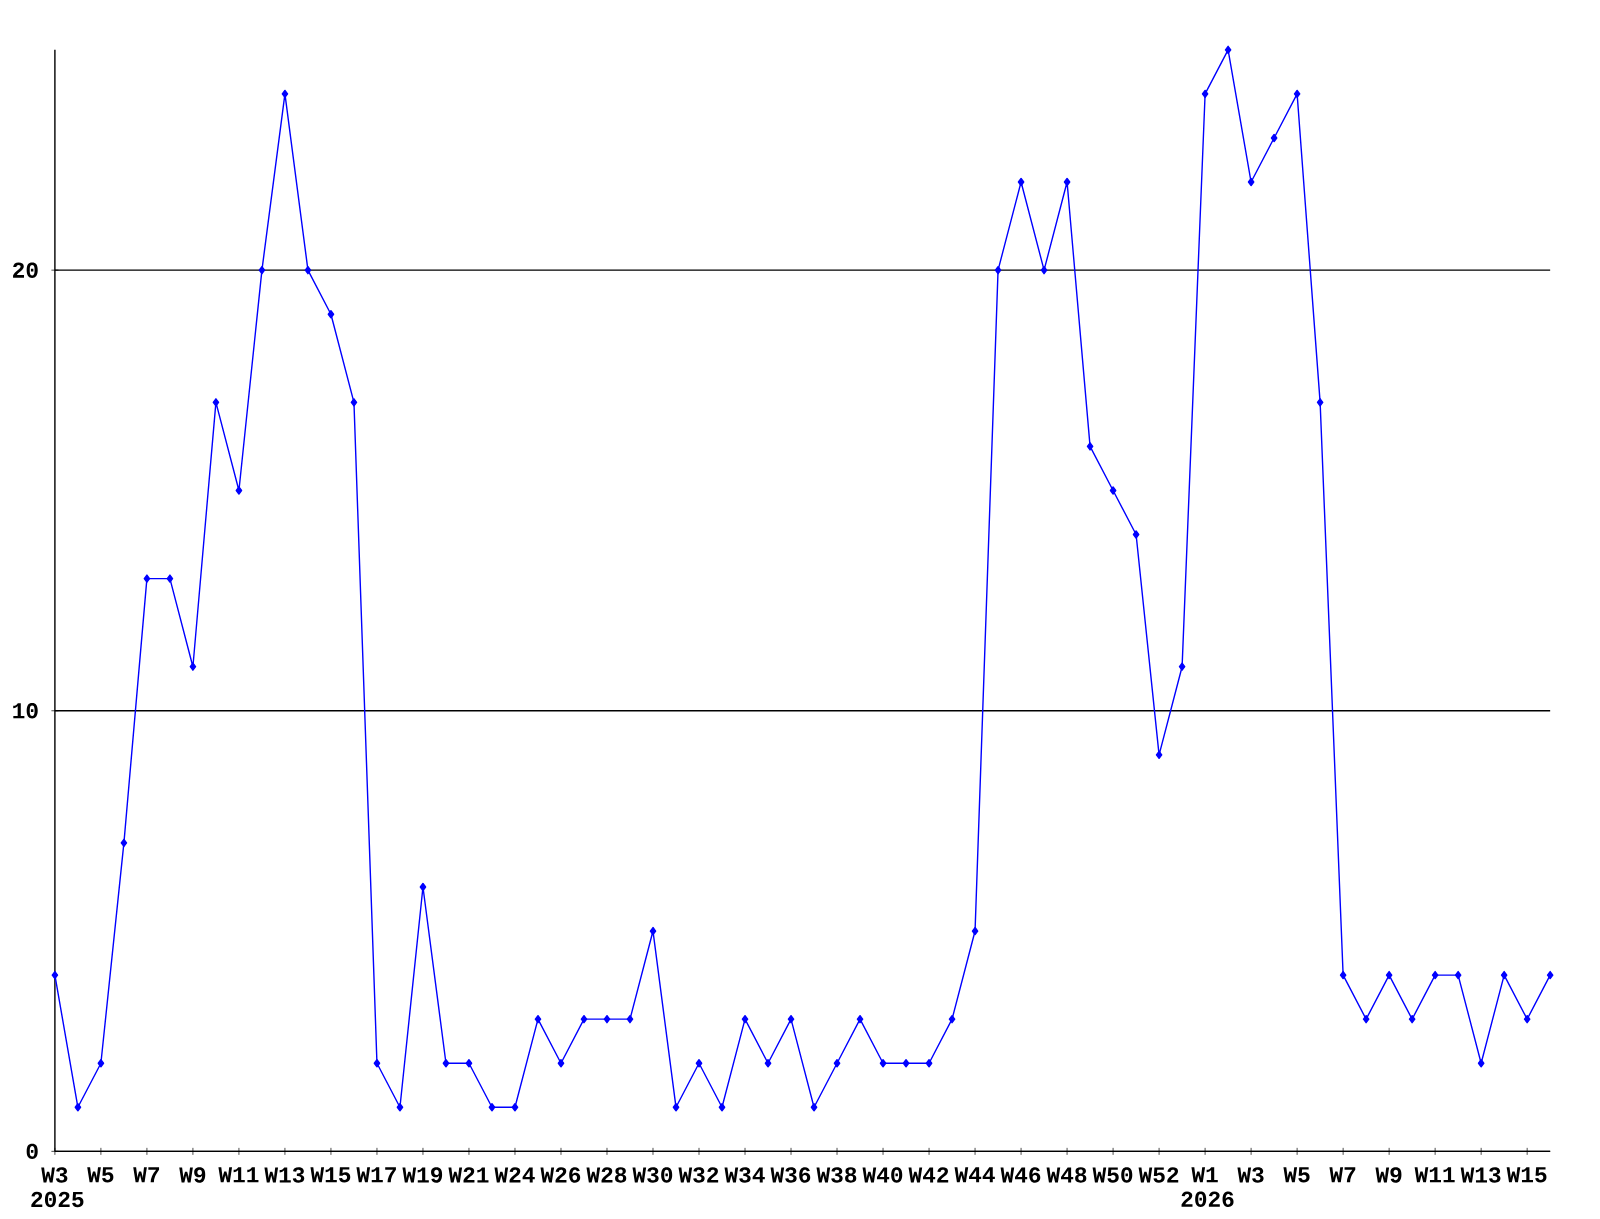  Describe the element at coordinates (25, 711) in the screenshot. I see `y-tick-label: 10` at that location.